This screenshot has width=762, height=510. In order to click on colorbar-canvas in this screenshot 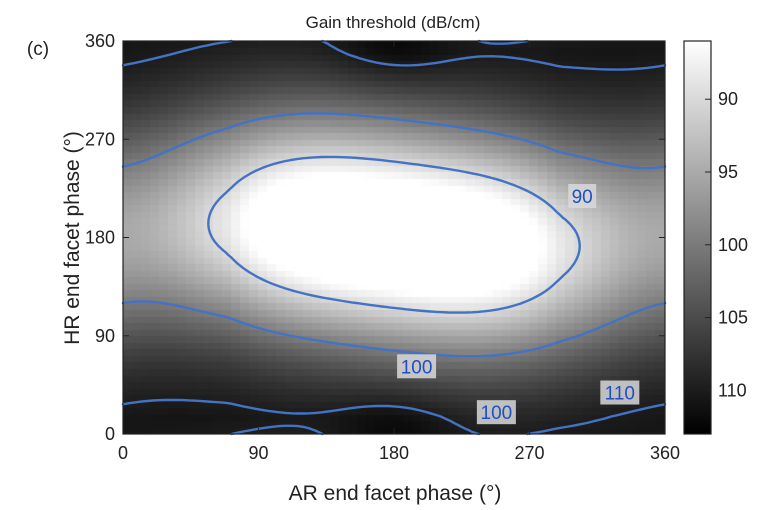, I will do `click(697, 237)`.